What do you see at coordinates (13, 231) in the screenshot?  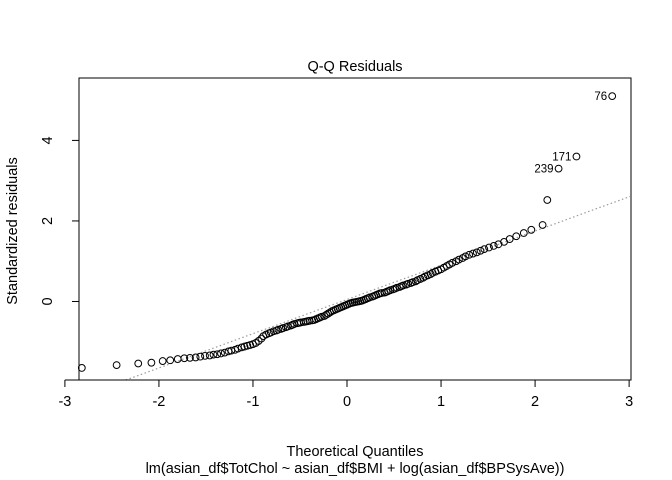 I see `y-axis-label: Standardized residuals` at bounding box center [13, 231].